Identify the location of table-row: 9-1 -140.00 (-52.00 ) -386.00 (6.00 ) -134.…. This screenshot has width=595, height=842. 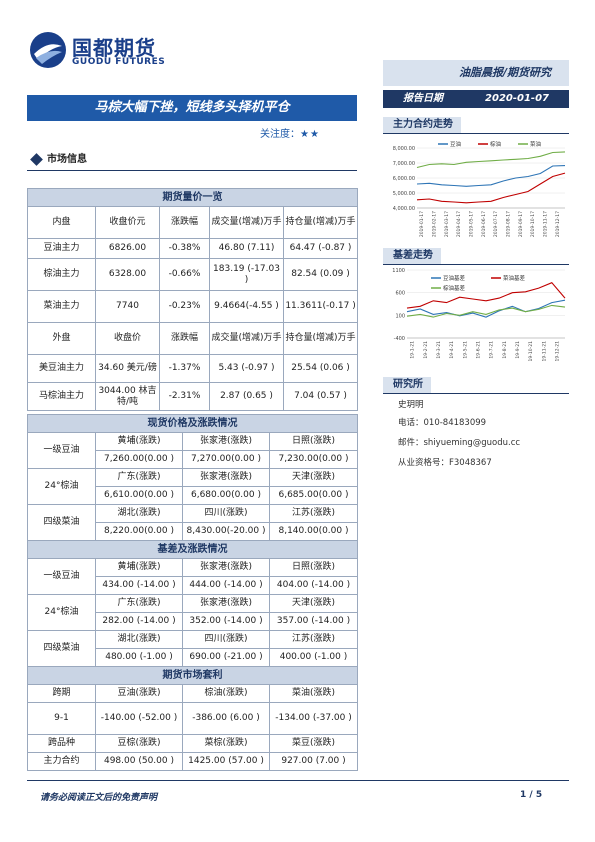
(192, 718).